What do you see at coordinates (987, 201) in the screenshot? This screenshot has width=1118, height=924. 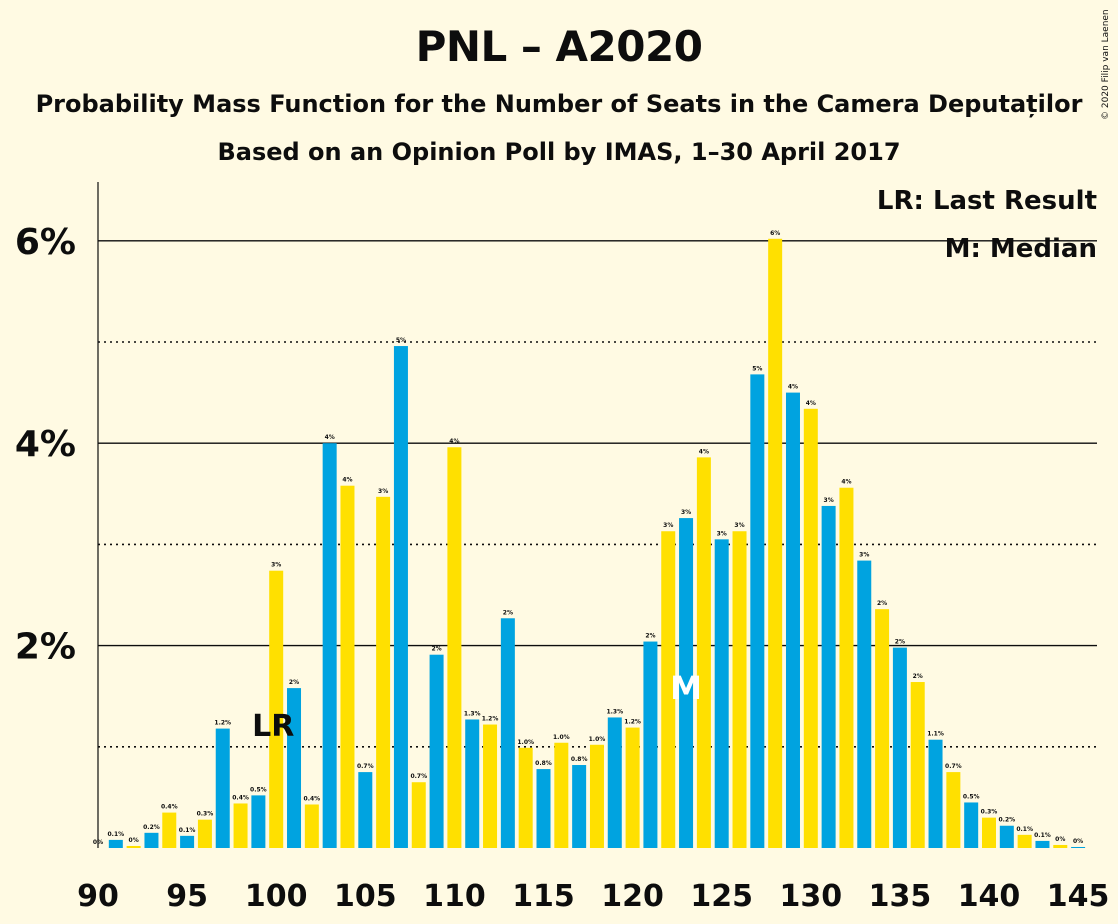 I see `legend-last-result: LR: Last Result` at bounding box center [987, 201].